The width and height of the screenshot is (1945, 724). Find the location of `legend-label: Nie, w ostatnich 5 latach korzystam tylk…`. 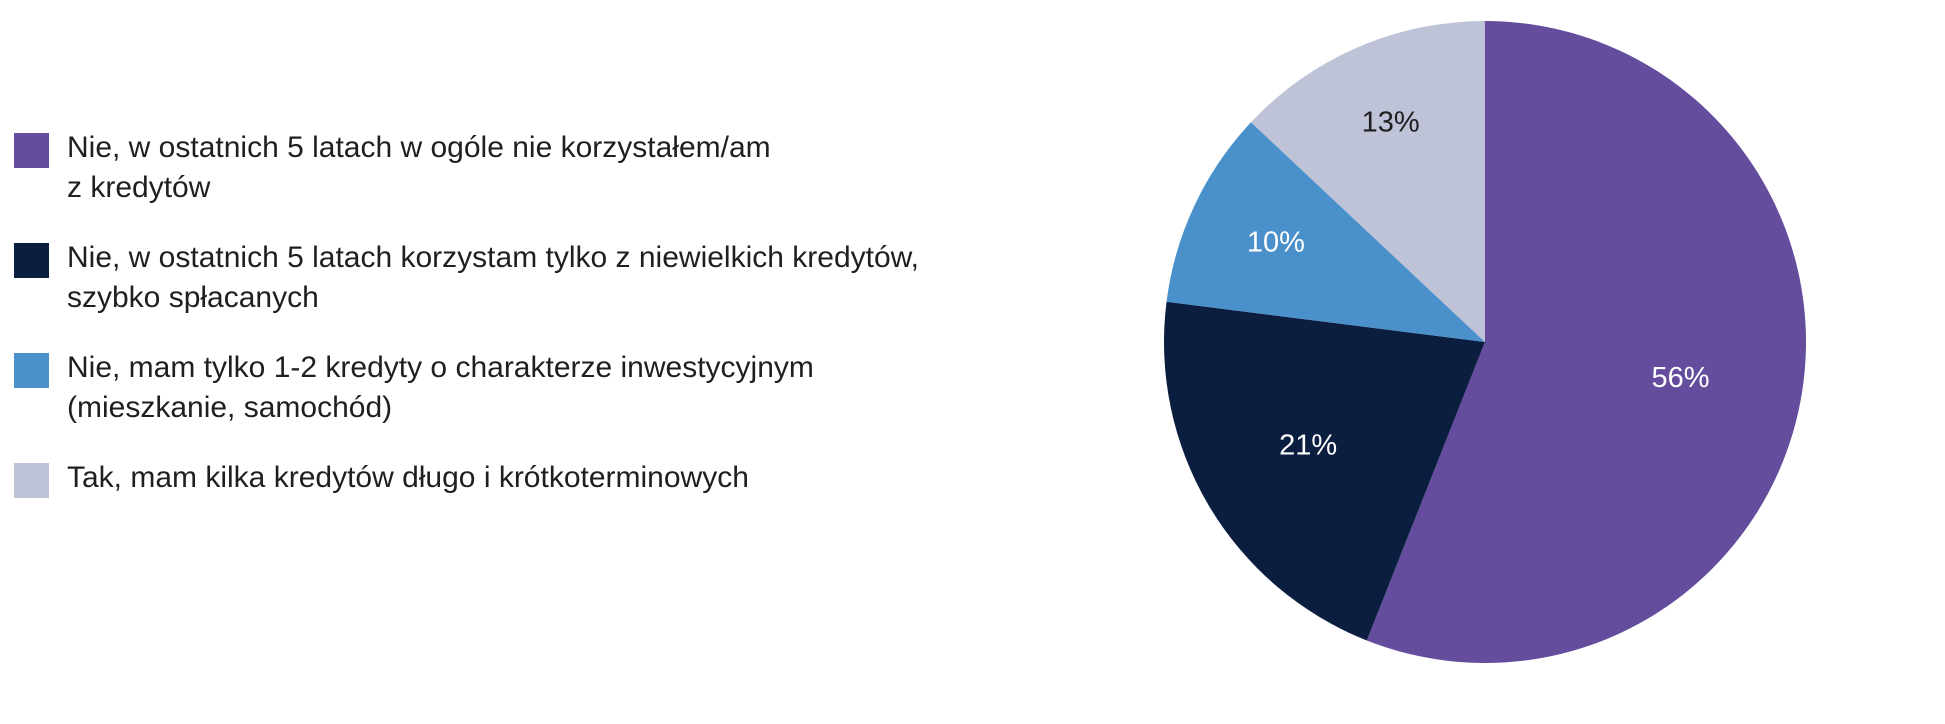

legend-label: Nie, w ostatnich 5 latach korzystam tylk… is located at coordinates (493, 277).